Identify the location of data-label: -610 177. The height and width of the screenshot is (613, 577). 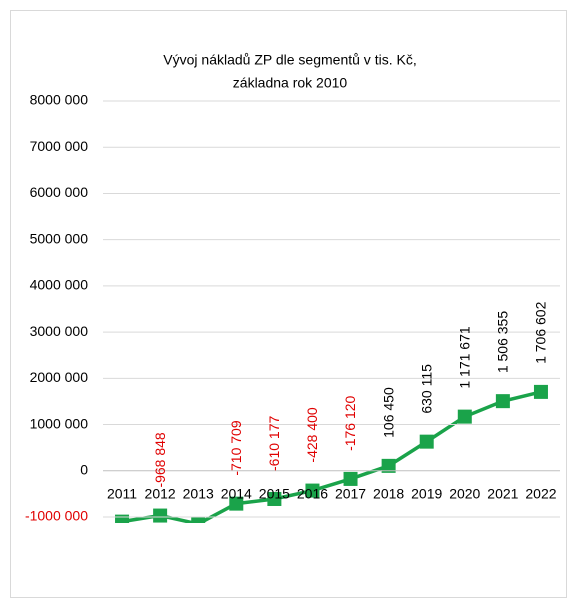
(274, 442).